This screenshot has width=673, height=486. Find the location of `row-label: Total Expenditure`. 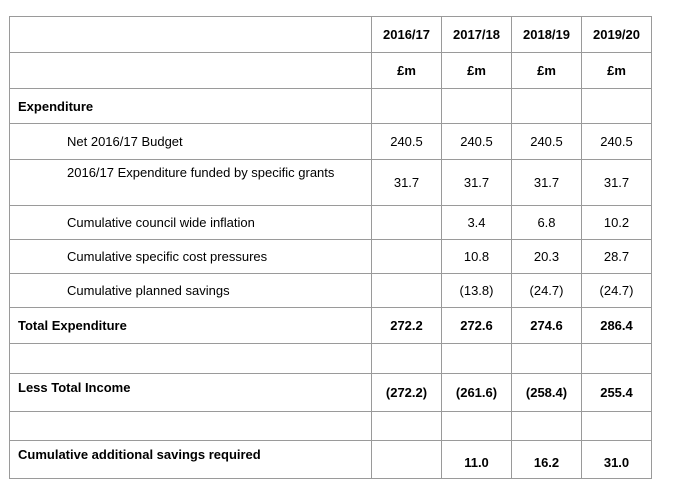

row-label: Total Expenditure is located at coordinates (190, 325).